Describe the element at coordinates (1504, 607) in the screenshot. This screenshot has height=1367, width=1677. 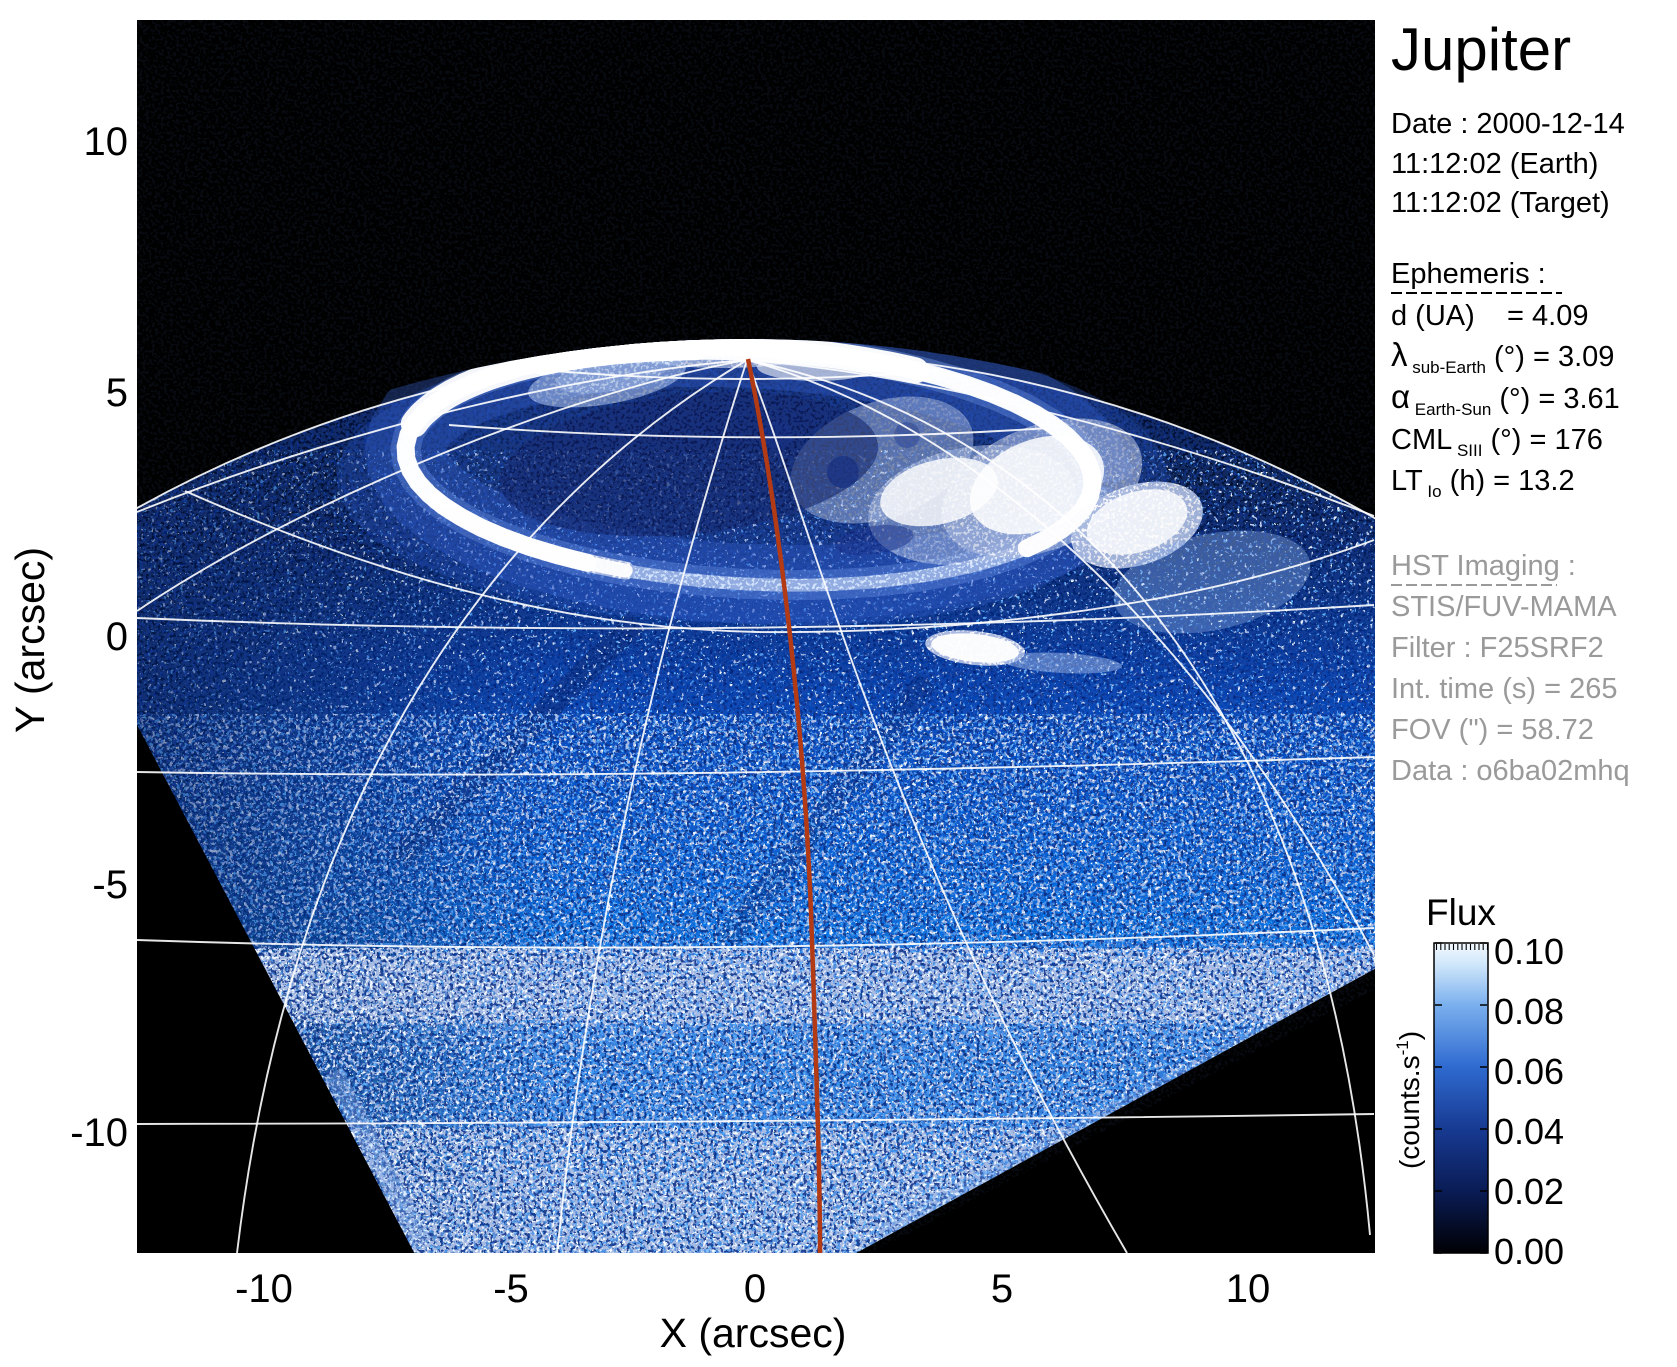
I see `svg-text: STIS/FUV-MAMA` at that location.